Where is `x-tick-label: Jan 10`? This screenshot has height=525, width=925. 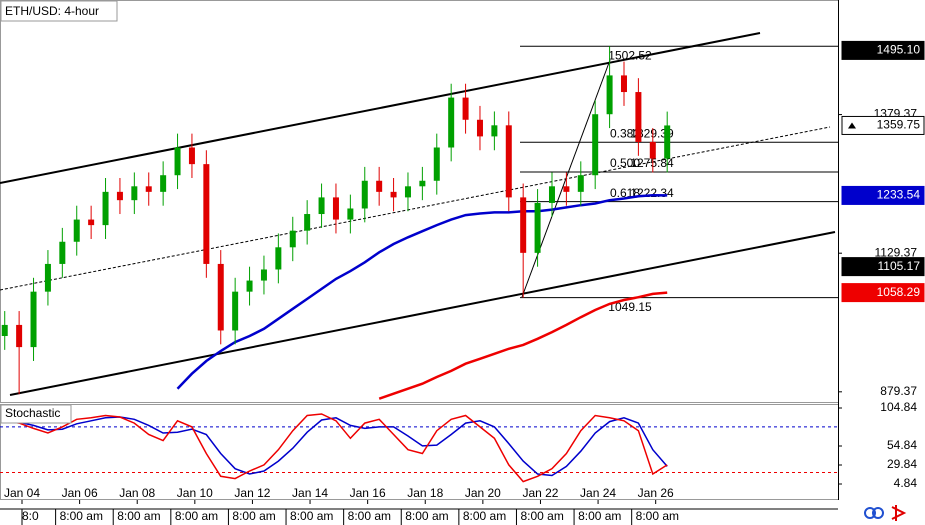
x-tick-label: Jan 10 is located at coordinates (195, 493).